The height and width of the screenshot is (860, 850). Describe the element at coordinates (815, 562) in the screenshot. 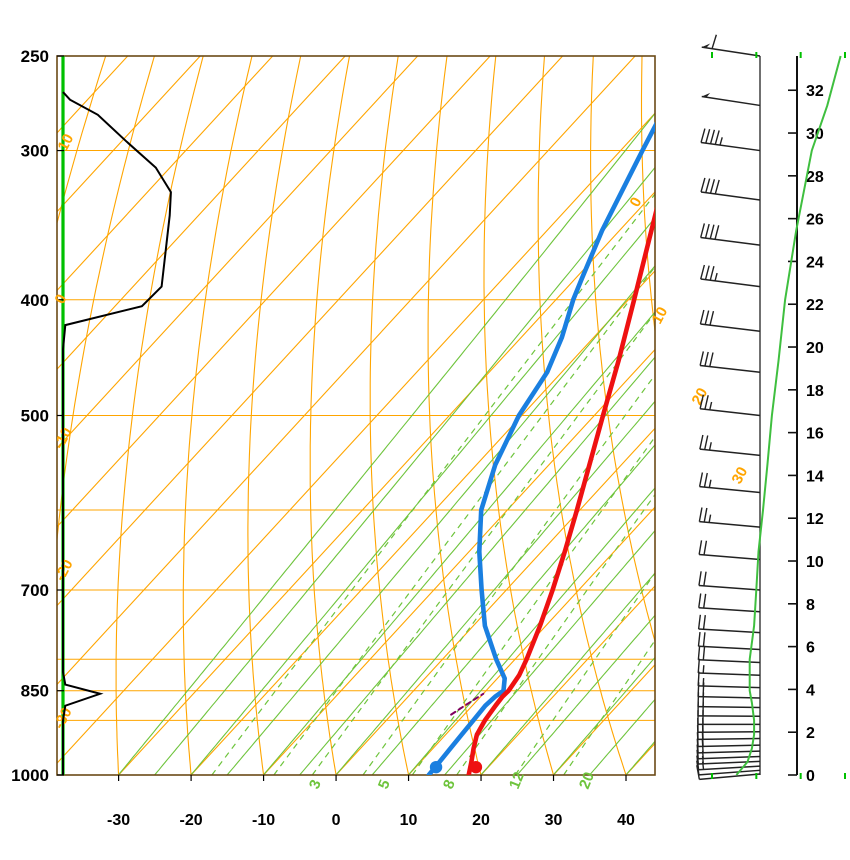

I see `height-tick-10: 10` at that location.